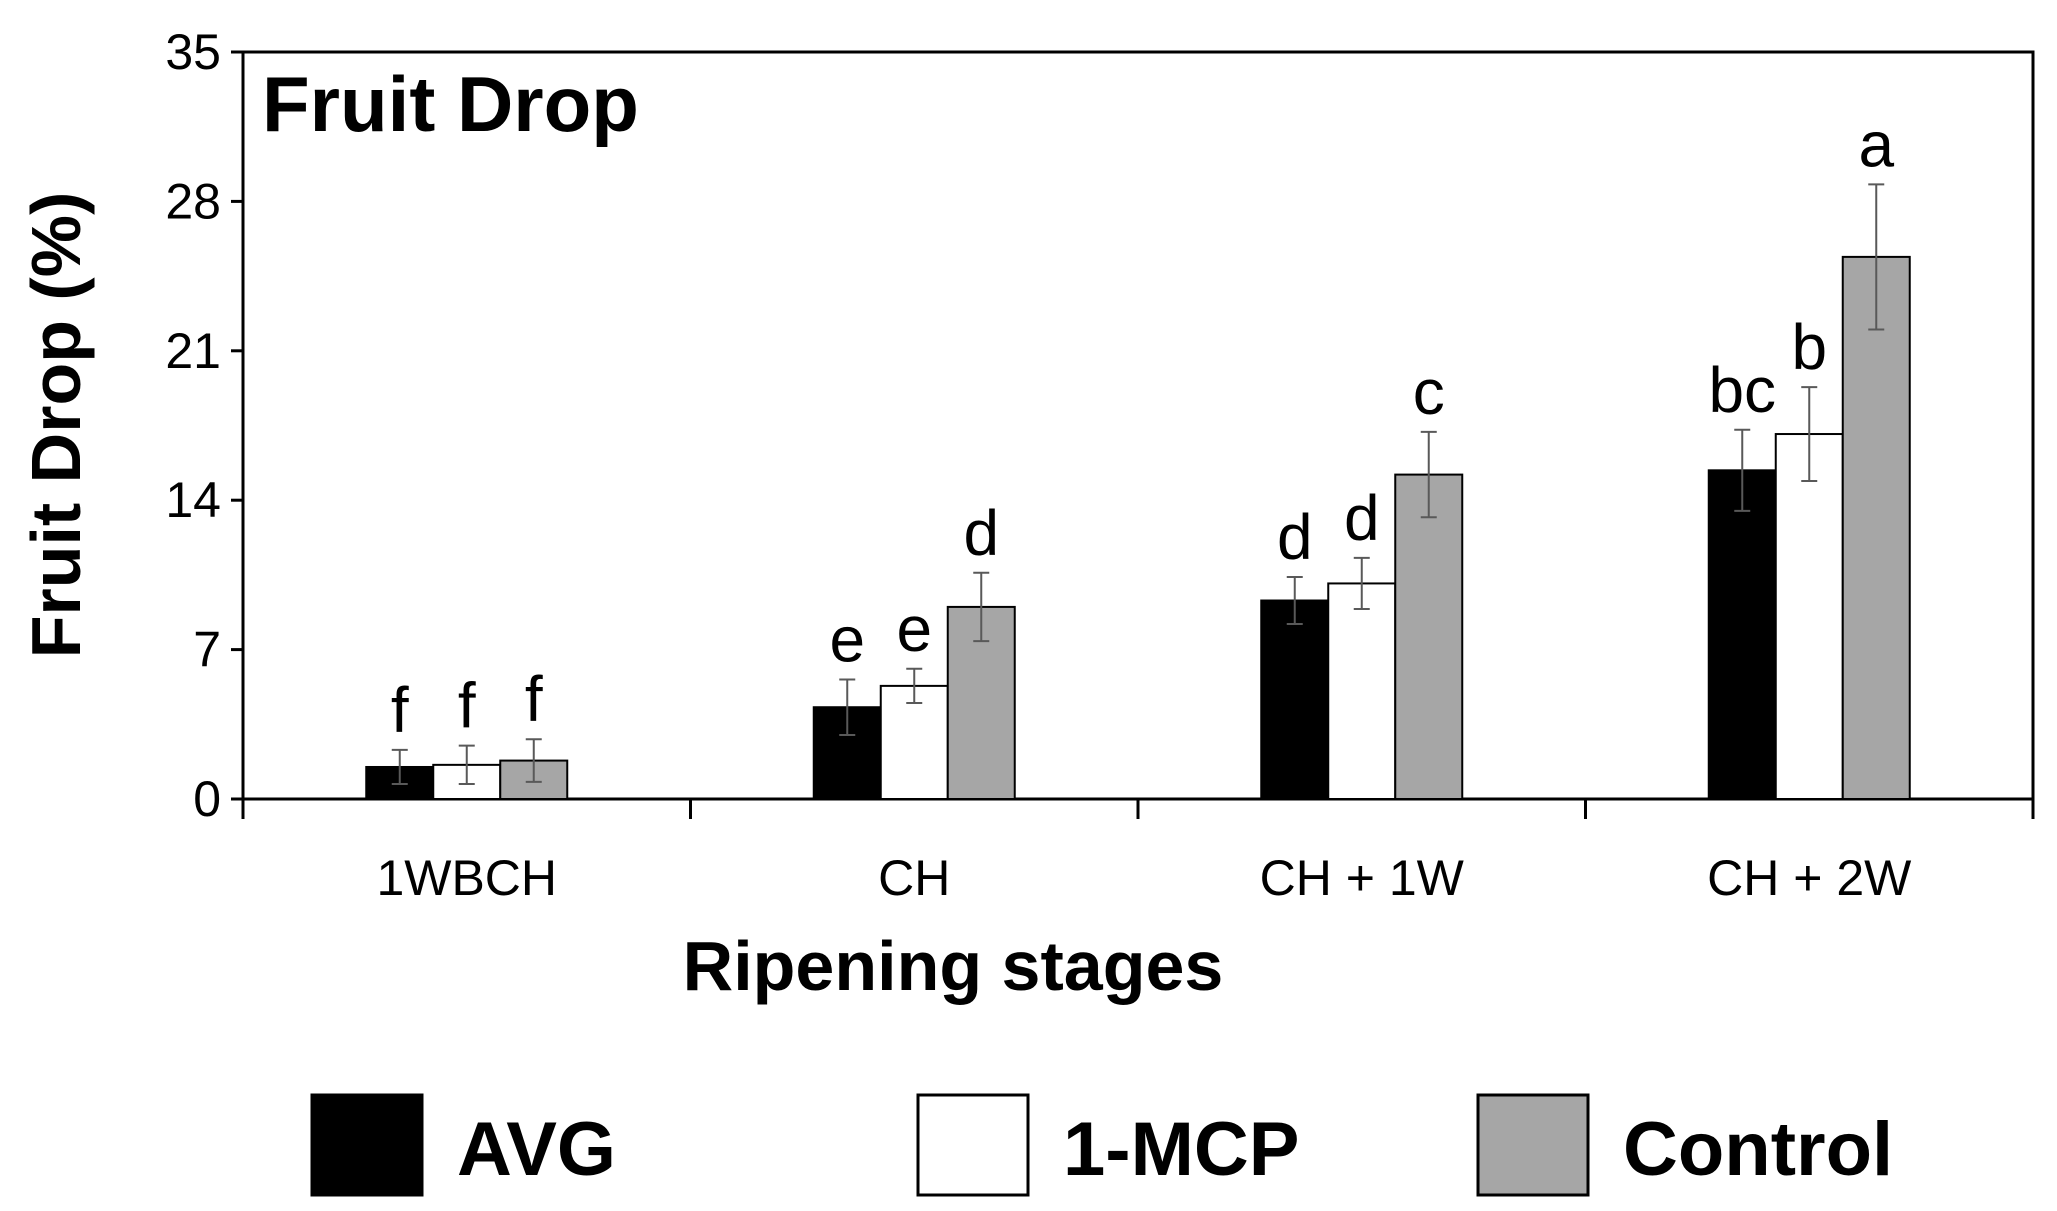  I want to click on y-axis: 0 7 14 21 28 35, so click(204, 425).